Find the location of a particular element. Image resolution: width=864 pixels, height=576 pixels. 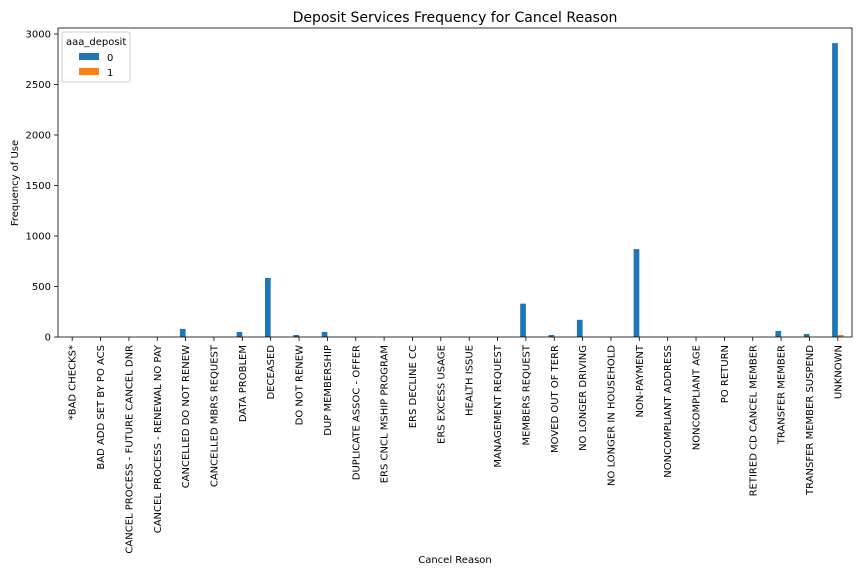

x-tick-label-16: MEMBERS REQUEST is located at coordinates (526, 394).